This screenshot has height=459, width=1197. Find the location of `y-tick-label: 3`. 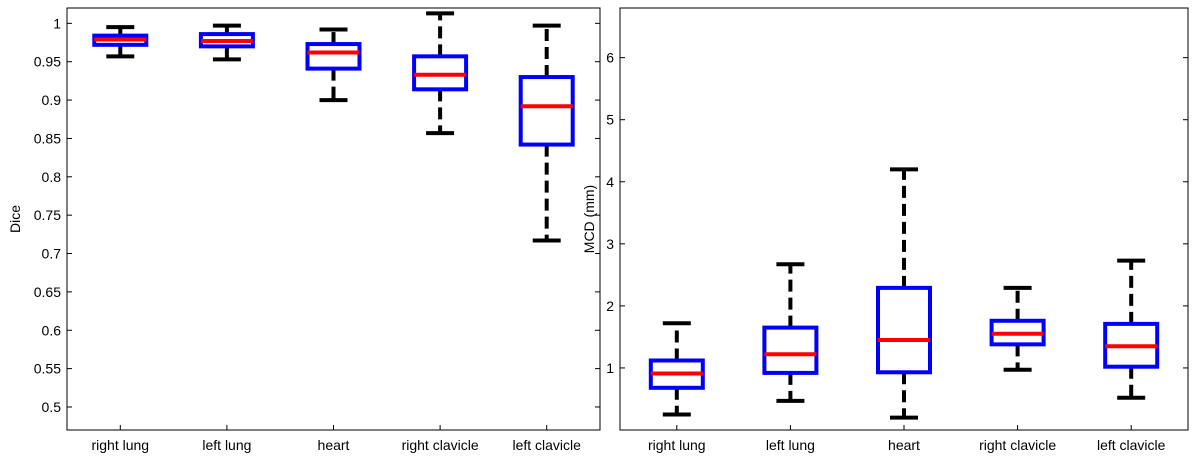

y-tick-label: 3 is located at coordinates (610, 244).